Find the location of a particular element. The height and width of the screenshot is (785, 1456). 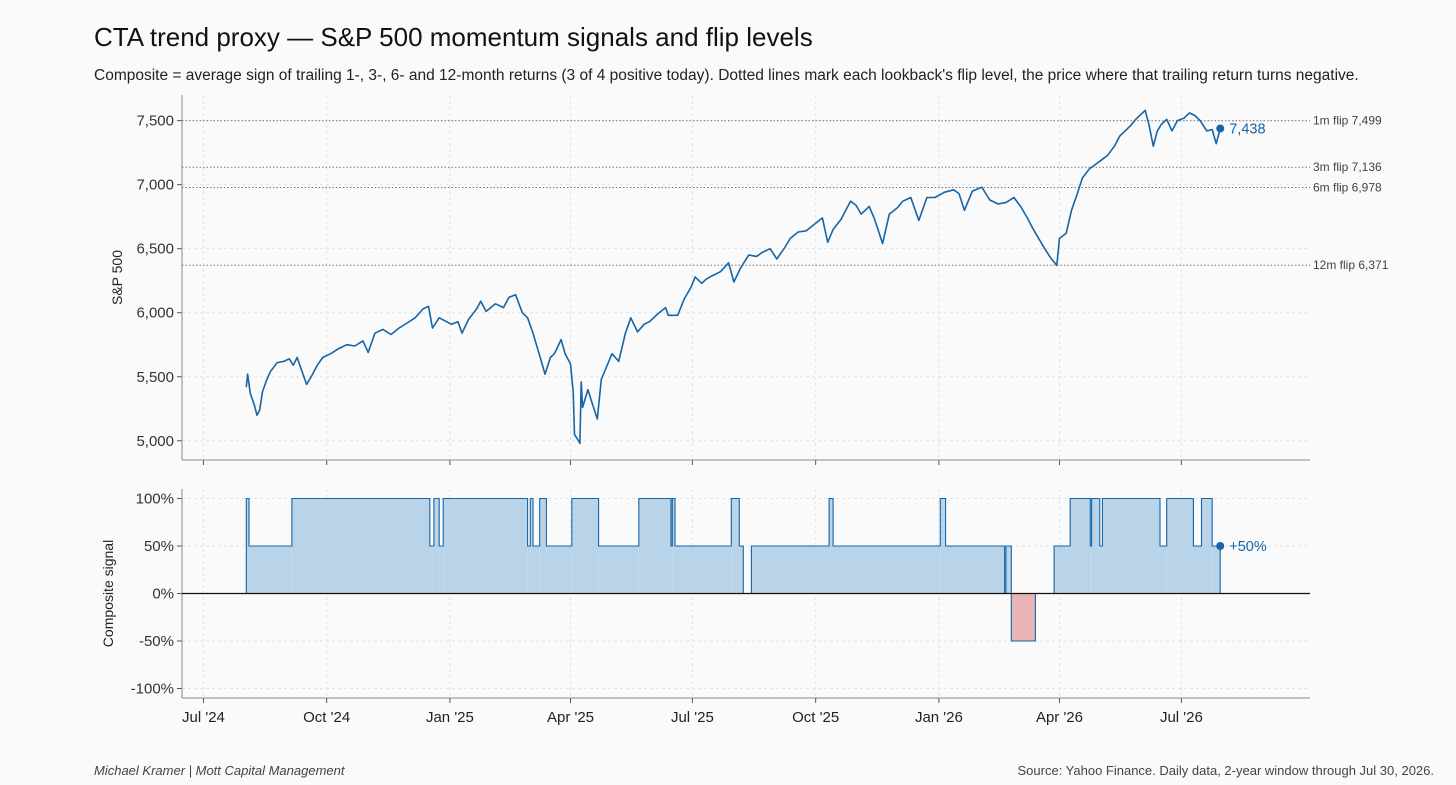

signal-y-tick-label: -50% is located at coordinates (156, 641).